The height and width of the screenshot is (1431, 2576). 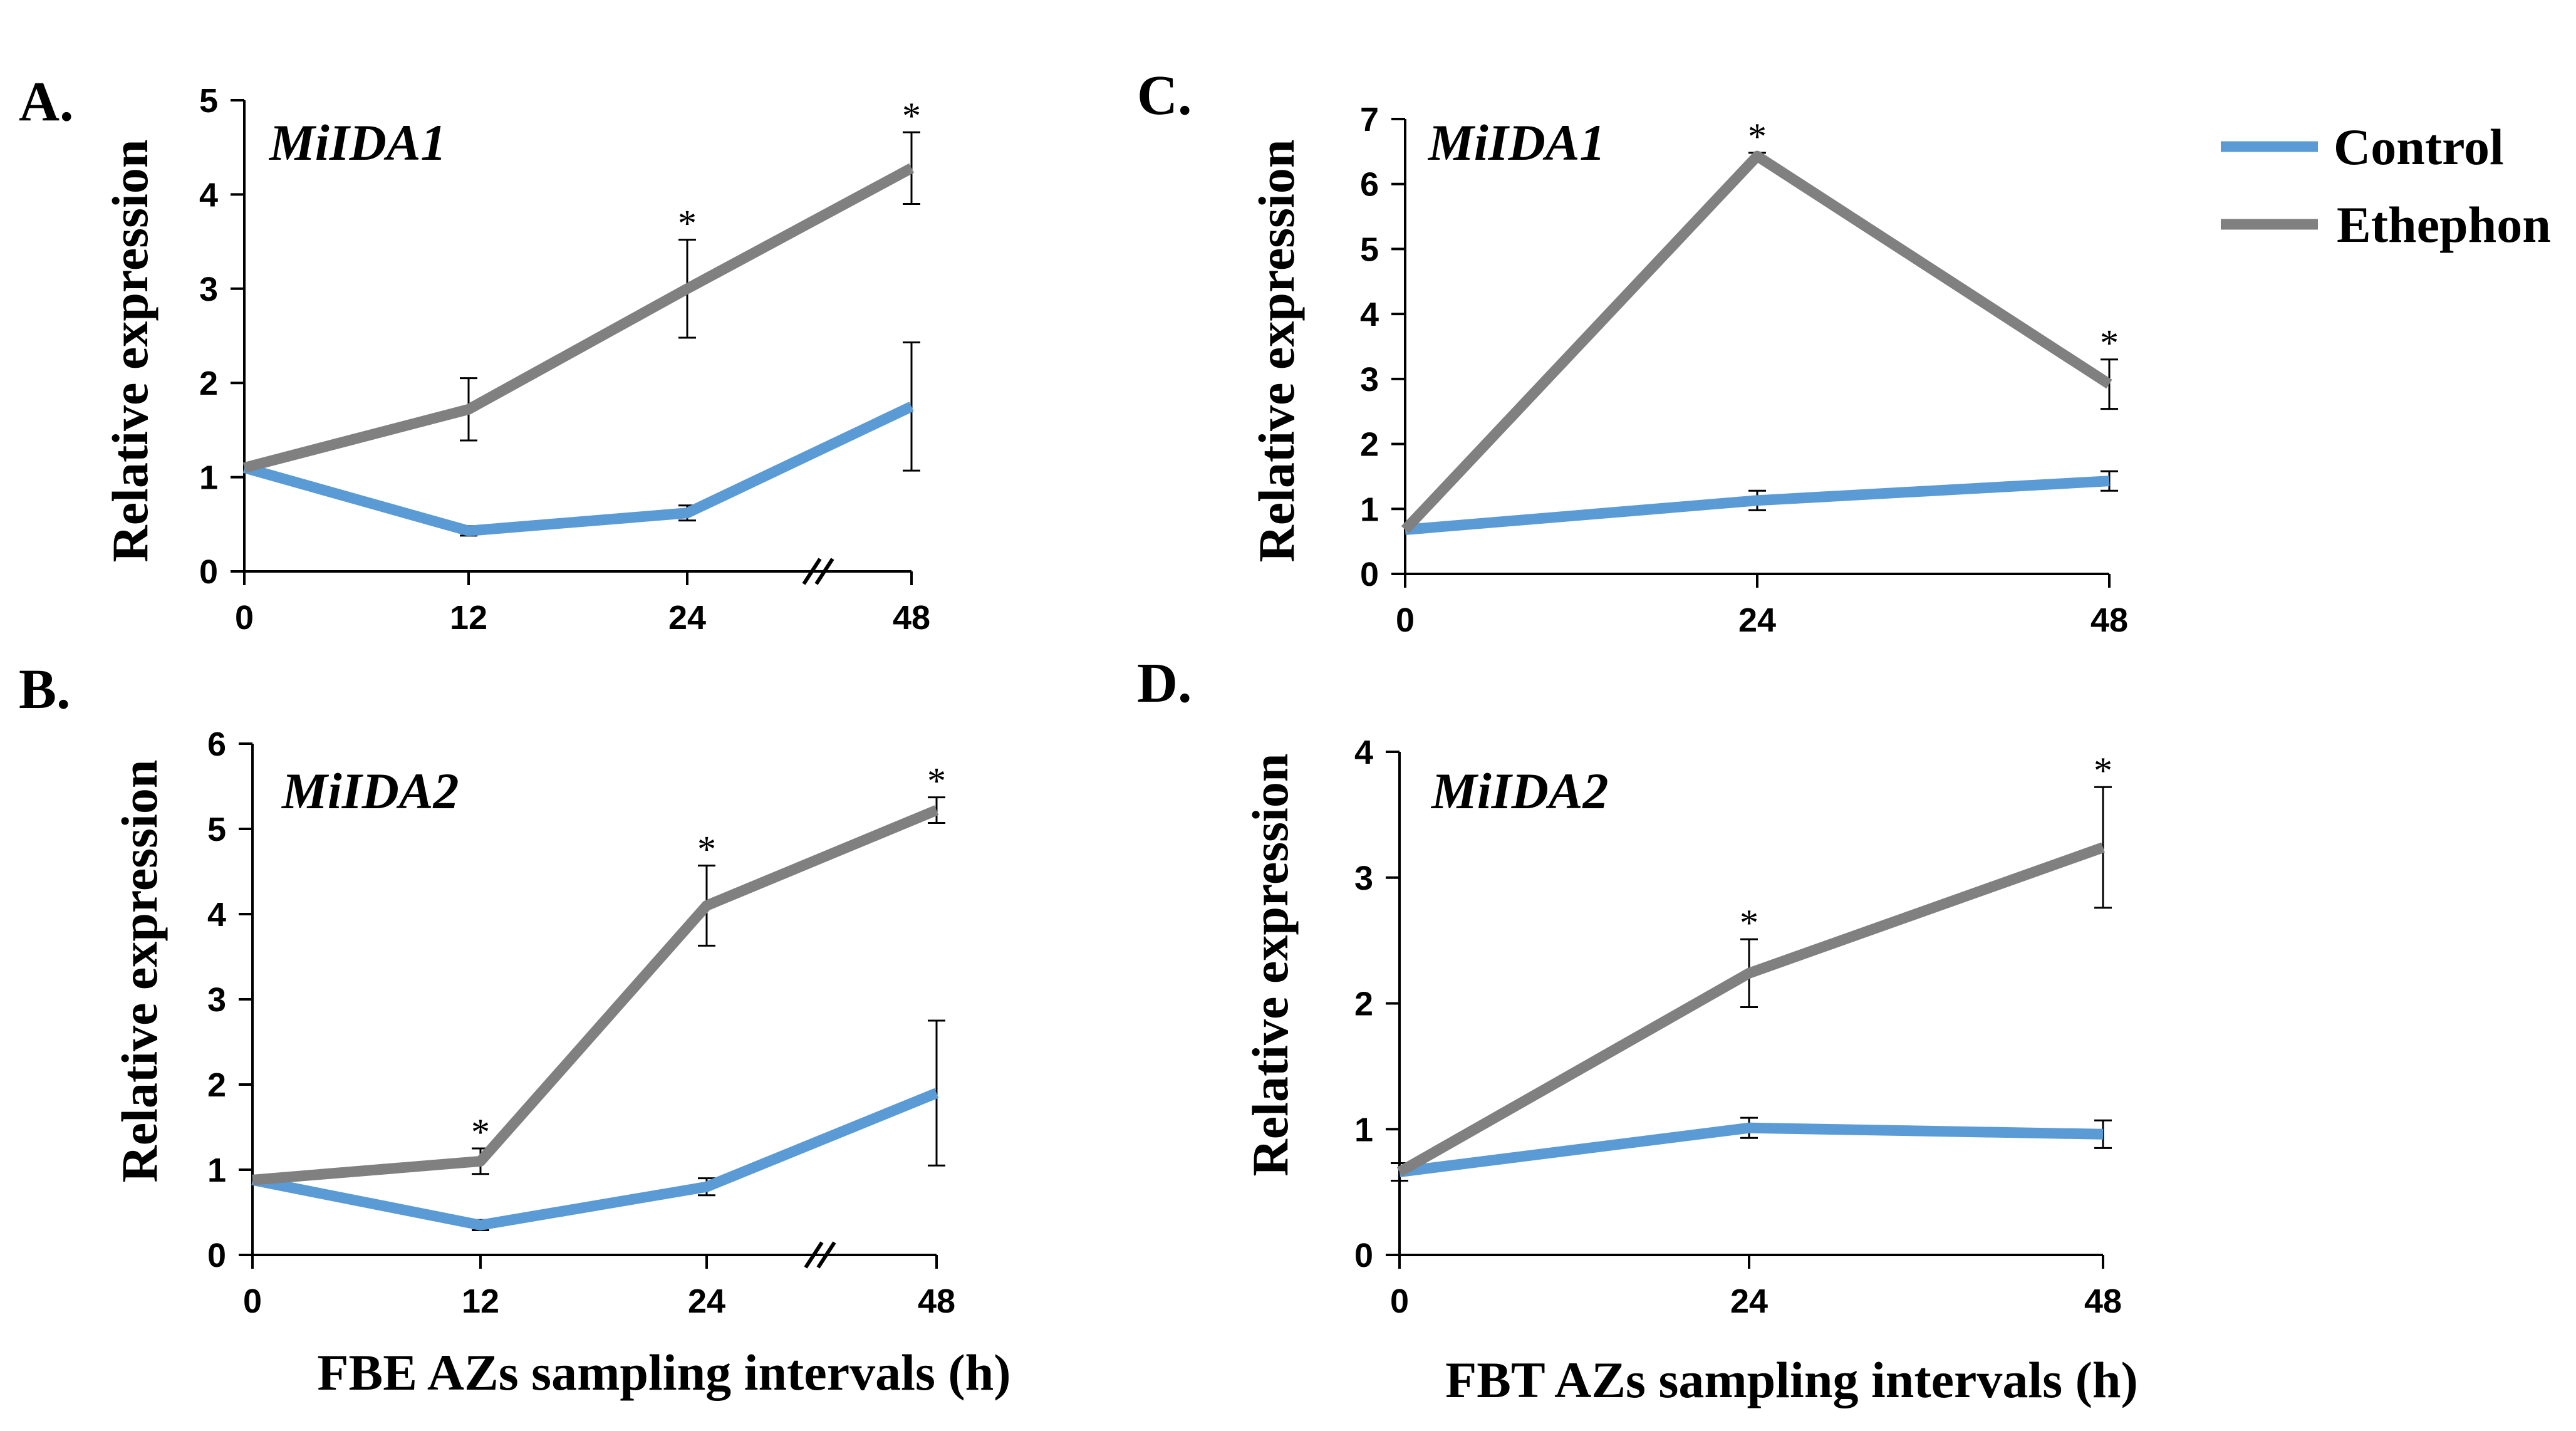 I want to click on panel-c-axes: 0 1 2 3 4 5 6 7 0 24 48, so click(x=1744, y=370).